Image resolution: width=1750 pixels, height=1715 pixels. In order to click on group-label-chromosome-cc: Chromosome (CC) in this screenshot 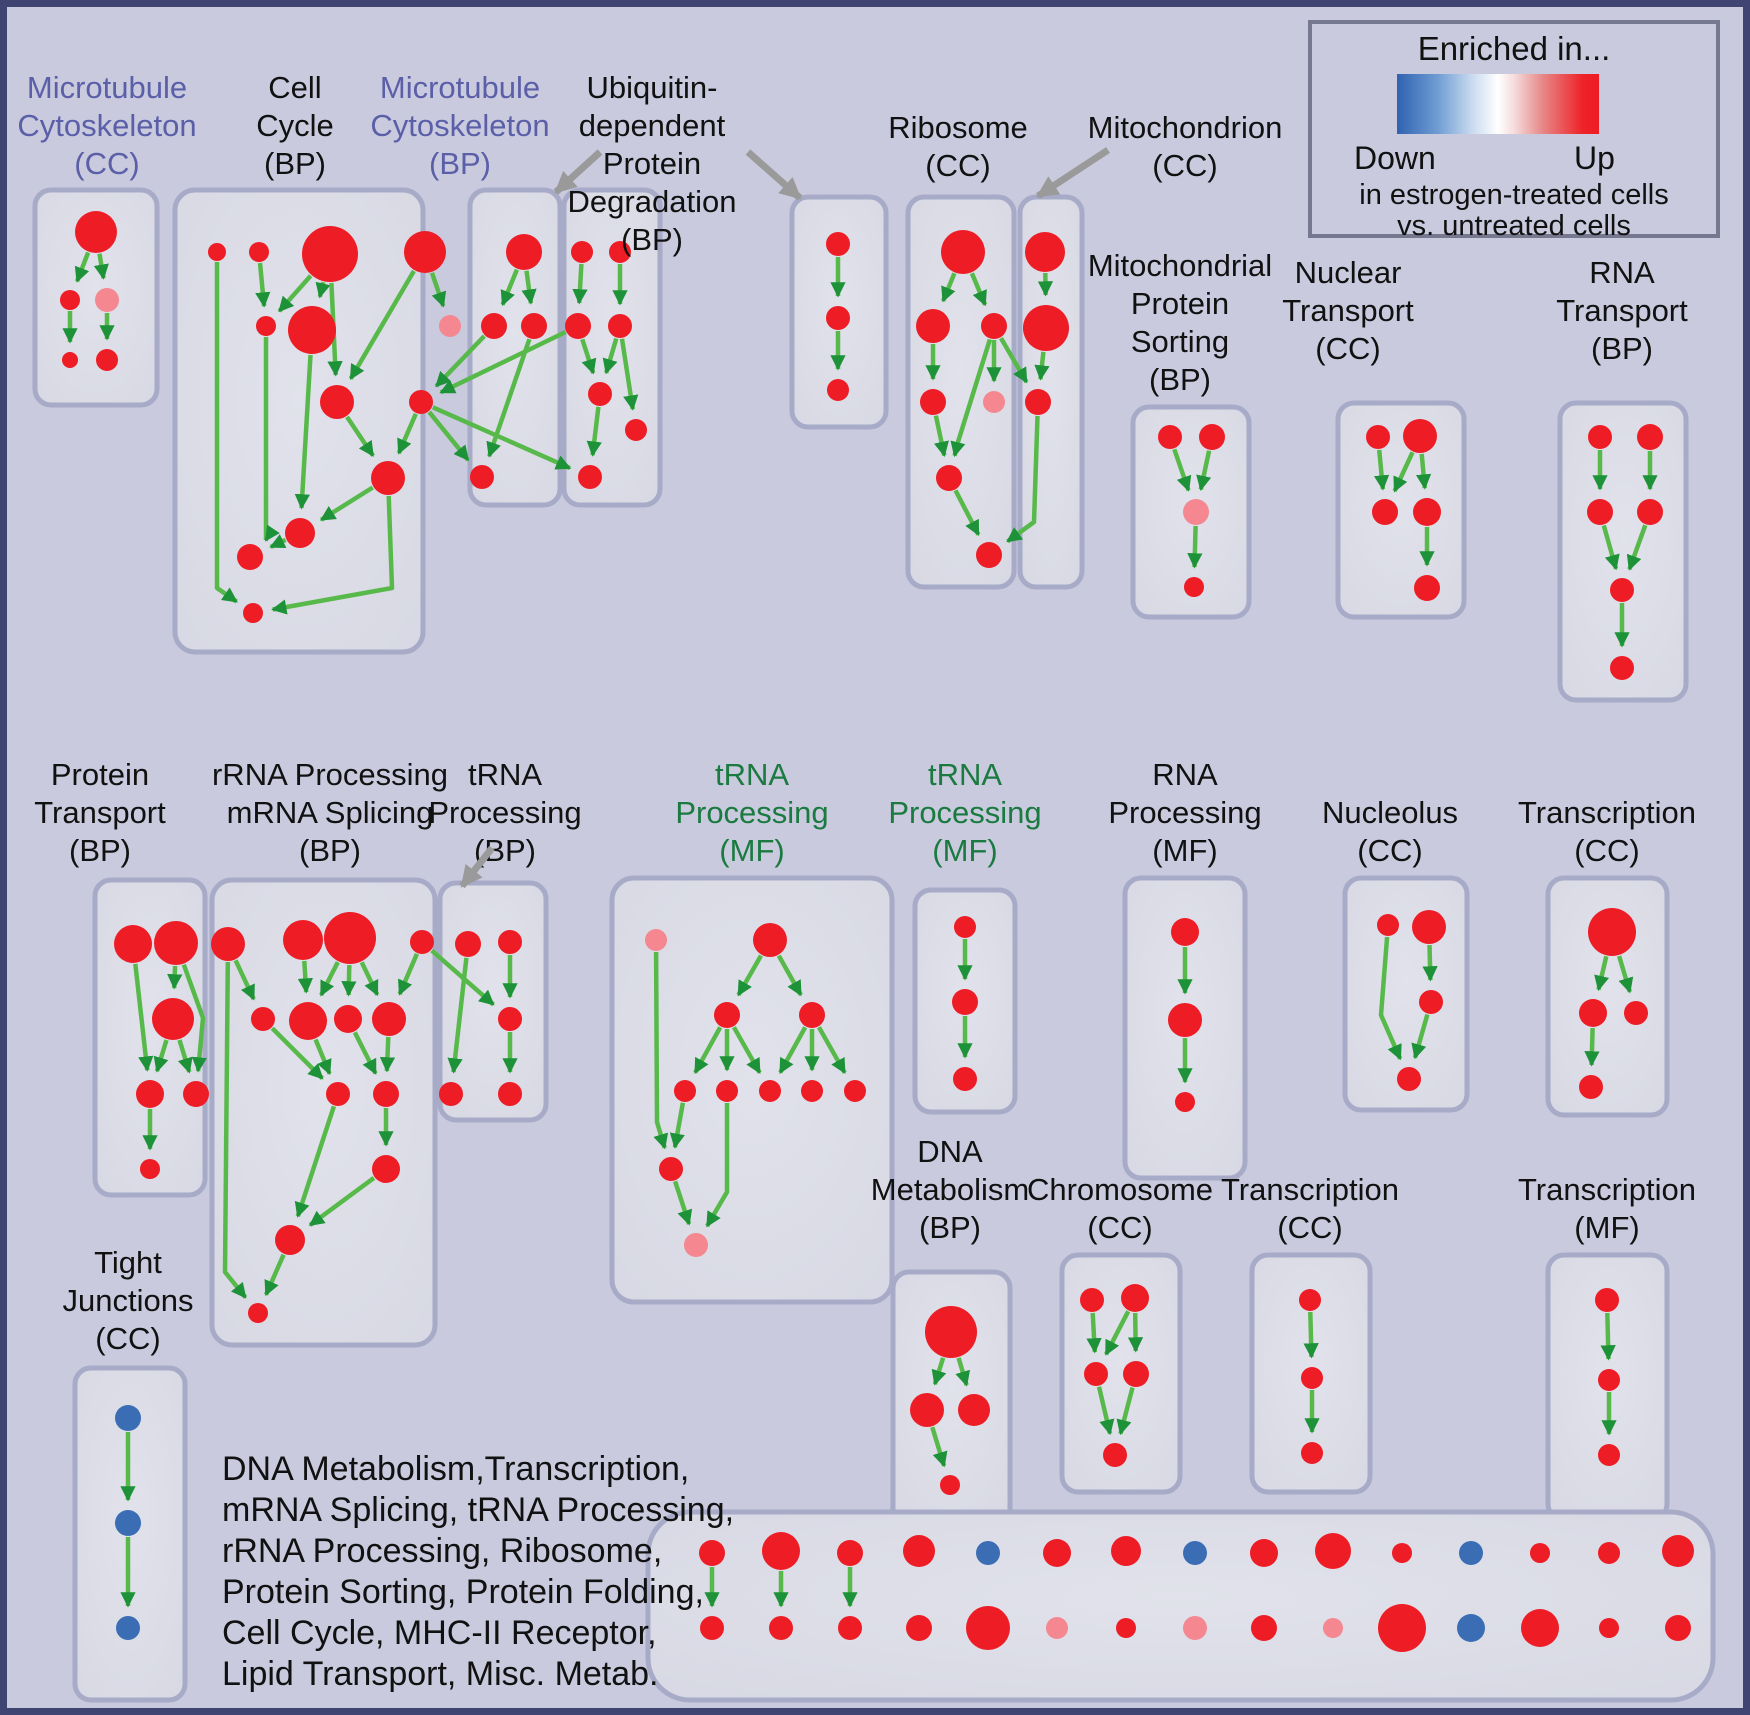, I will do `click(1120, 1208)`.